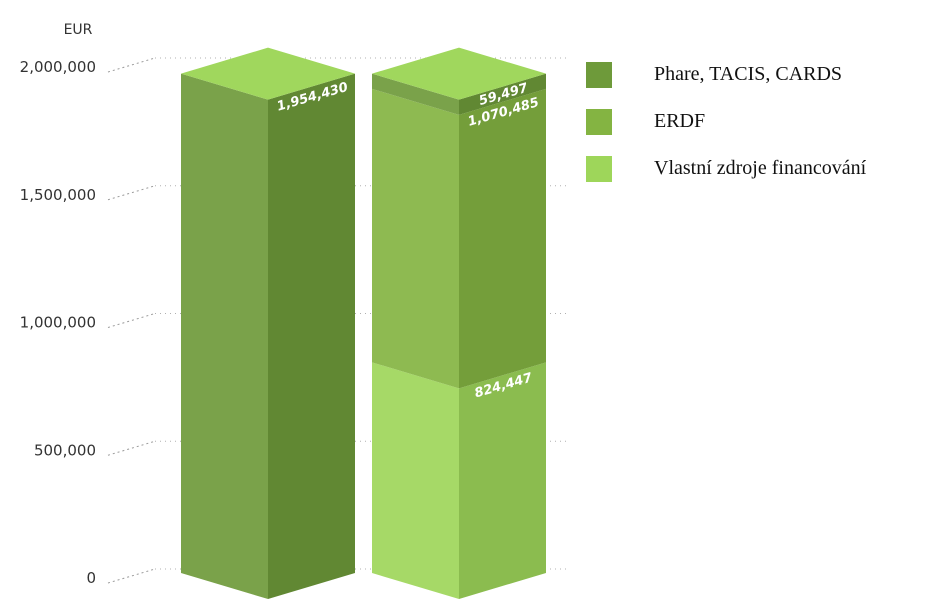 The width and height of the screenshot is (938, 604). I want to click on legend-item-vlastni-zdroje: Vlastní zdroje financování, so click(762, 168).